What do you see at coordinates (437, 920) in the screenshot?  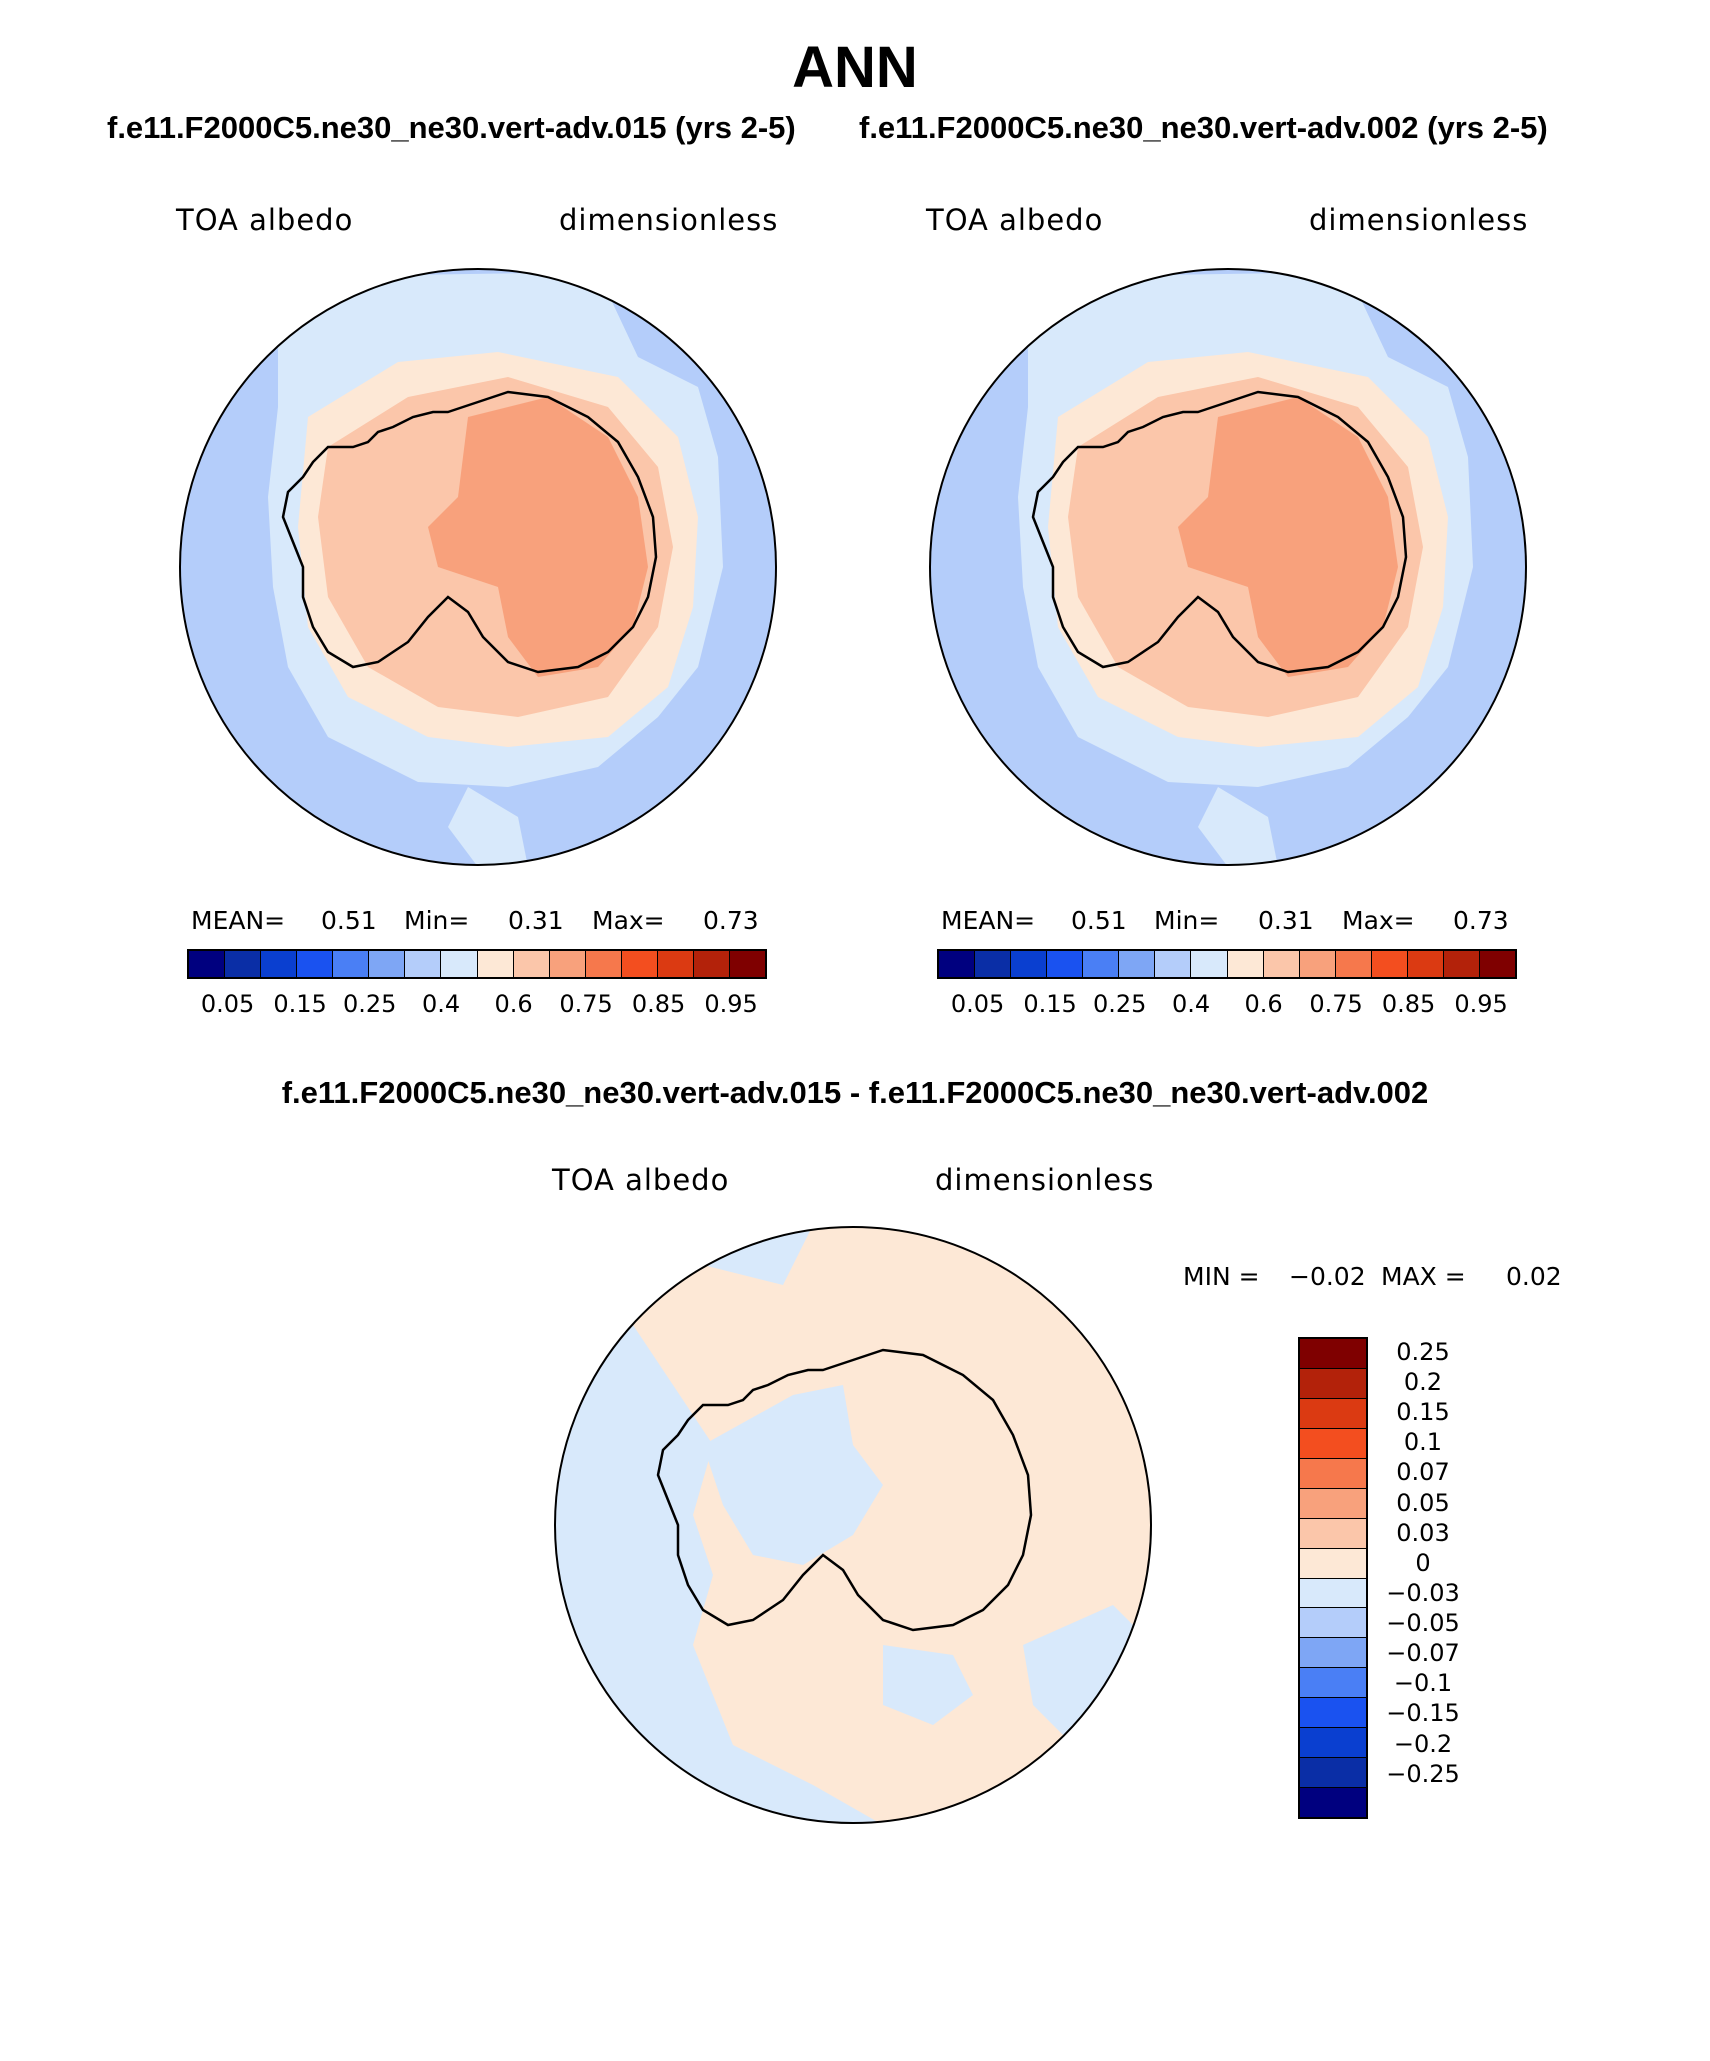 I see `panel1-min-label: Min=` at bounding box center [437, 920].